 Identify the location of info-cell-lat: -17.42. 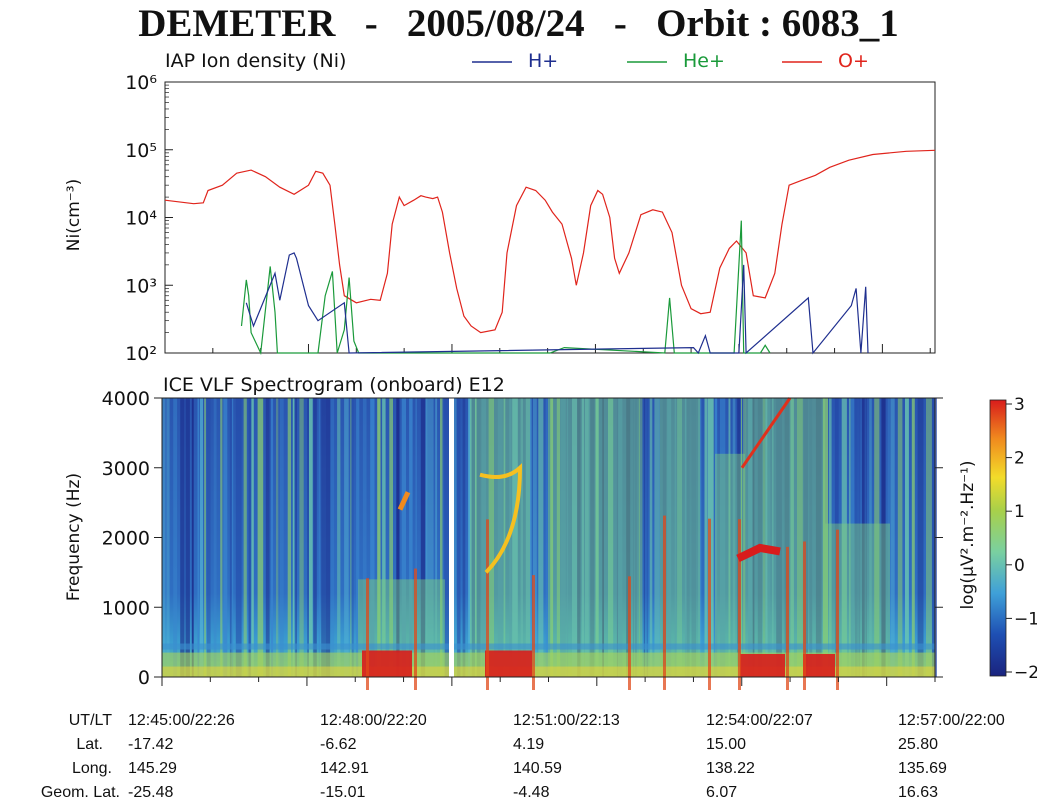
(151, 744).